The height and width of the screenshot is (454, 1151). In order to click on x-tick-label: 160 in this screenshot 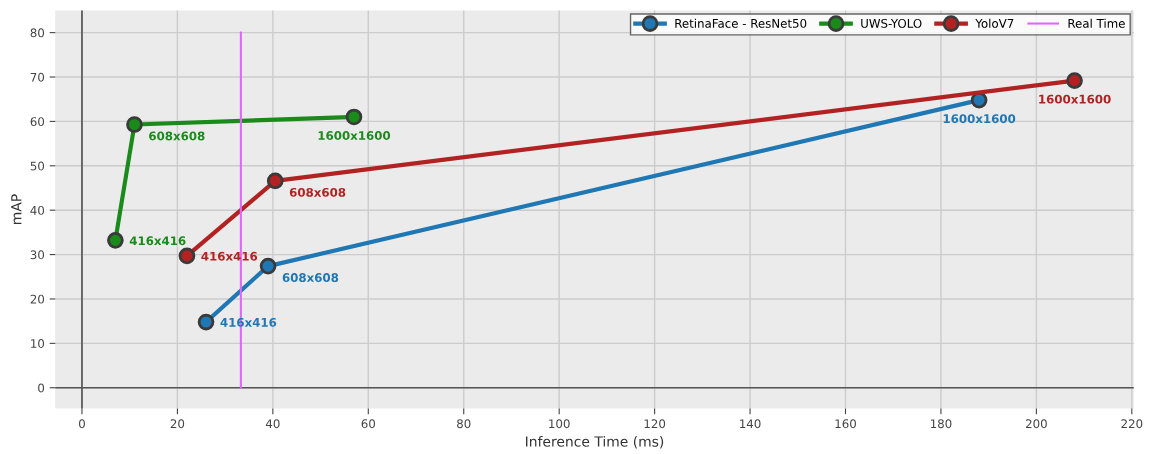, I will do `click(845, 424)`.